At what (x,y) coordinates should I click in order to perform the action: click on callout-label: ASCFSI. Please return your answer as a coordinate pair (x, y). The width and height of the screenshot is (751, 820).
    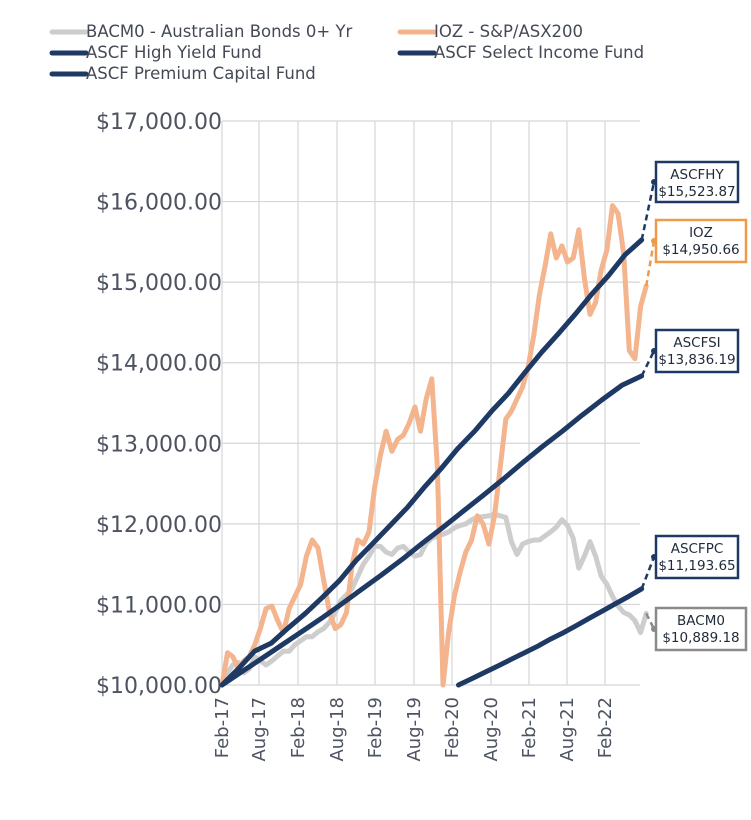
    Looking at the image, I should click on (696, 343).